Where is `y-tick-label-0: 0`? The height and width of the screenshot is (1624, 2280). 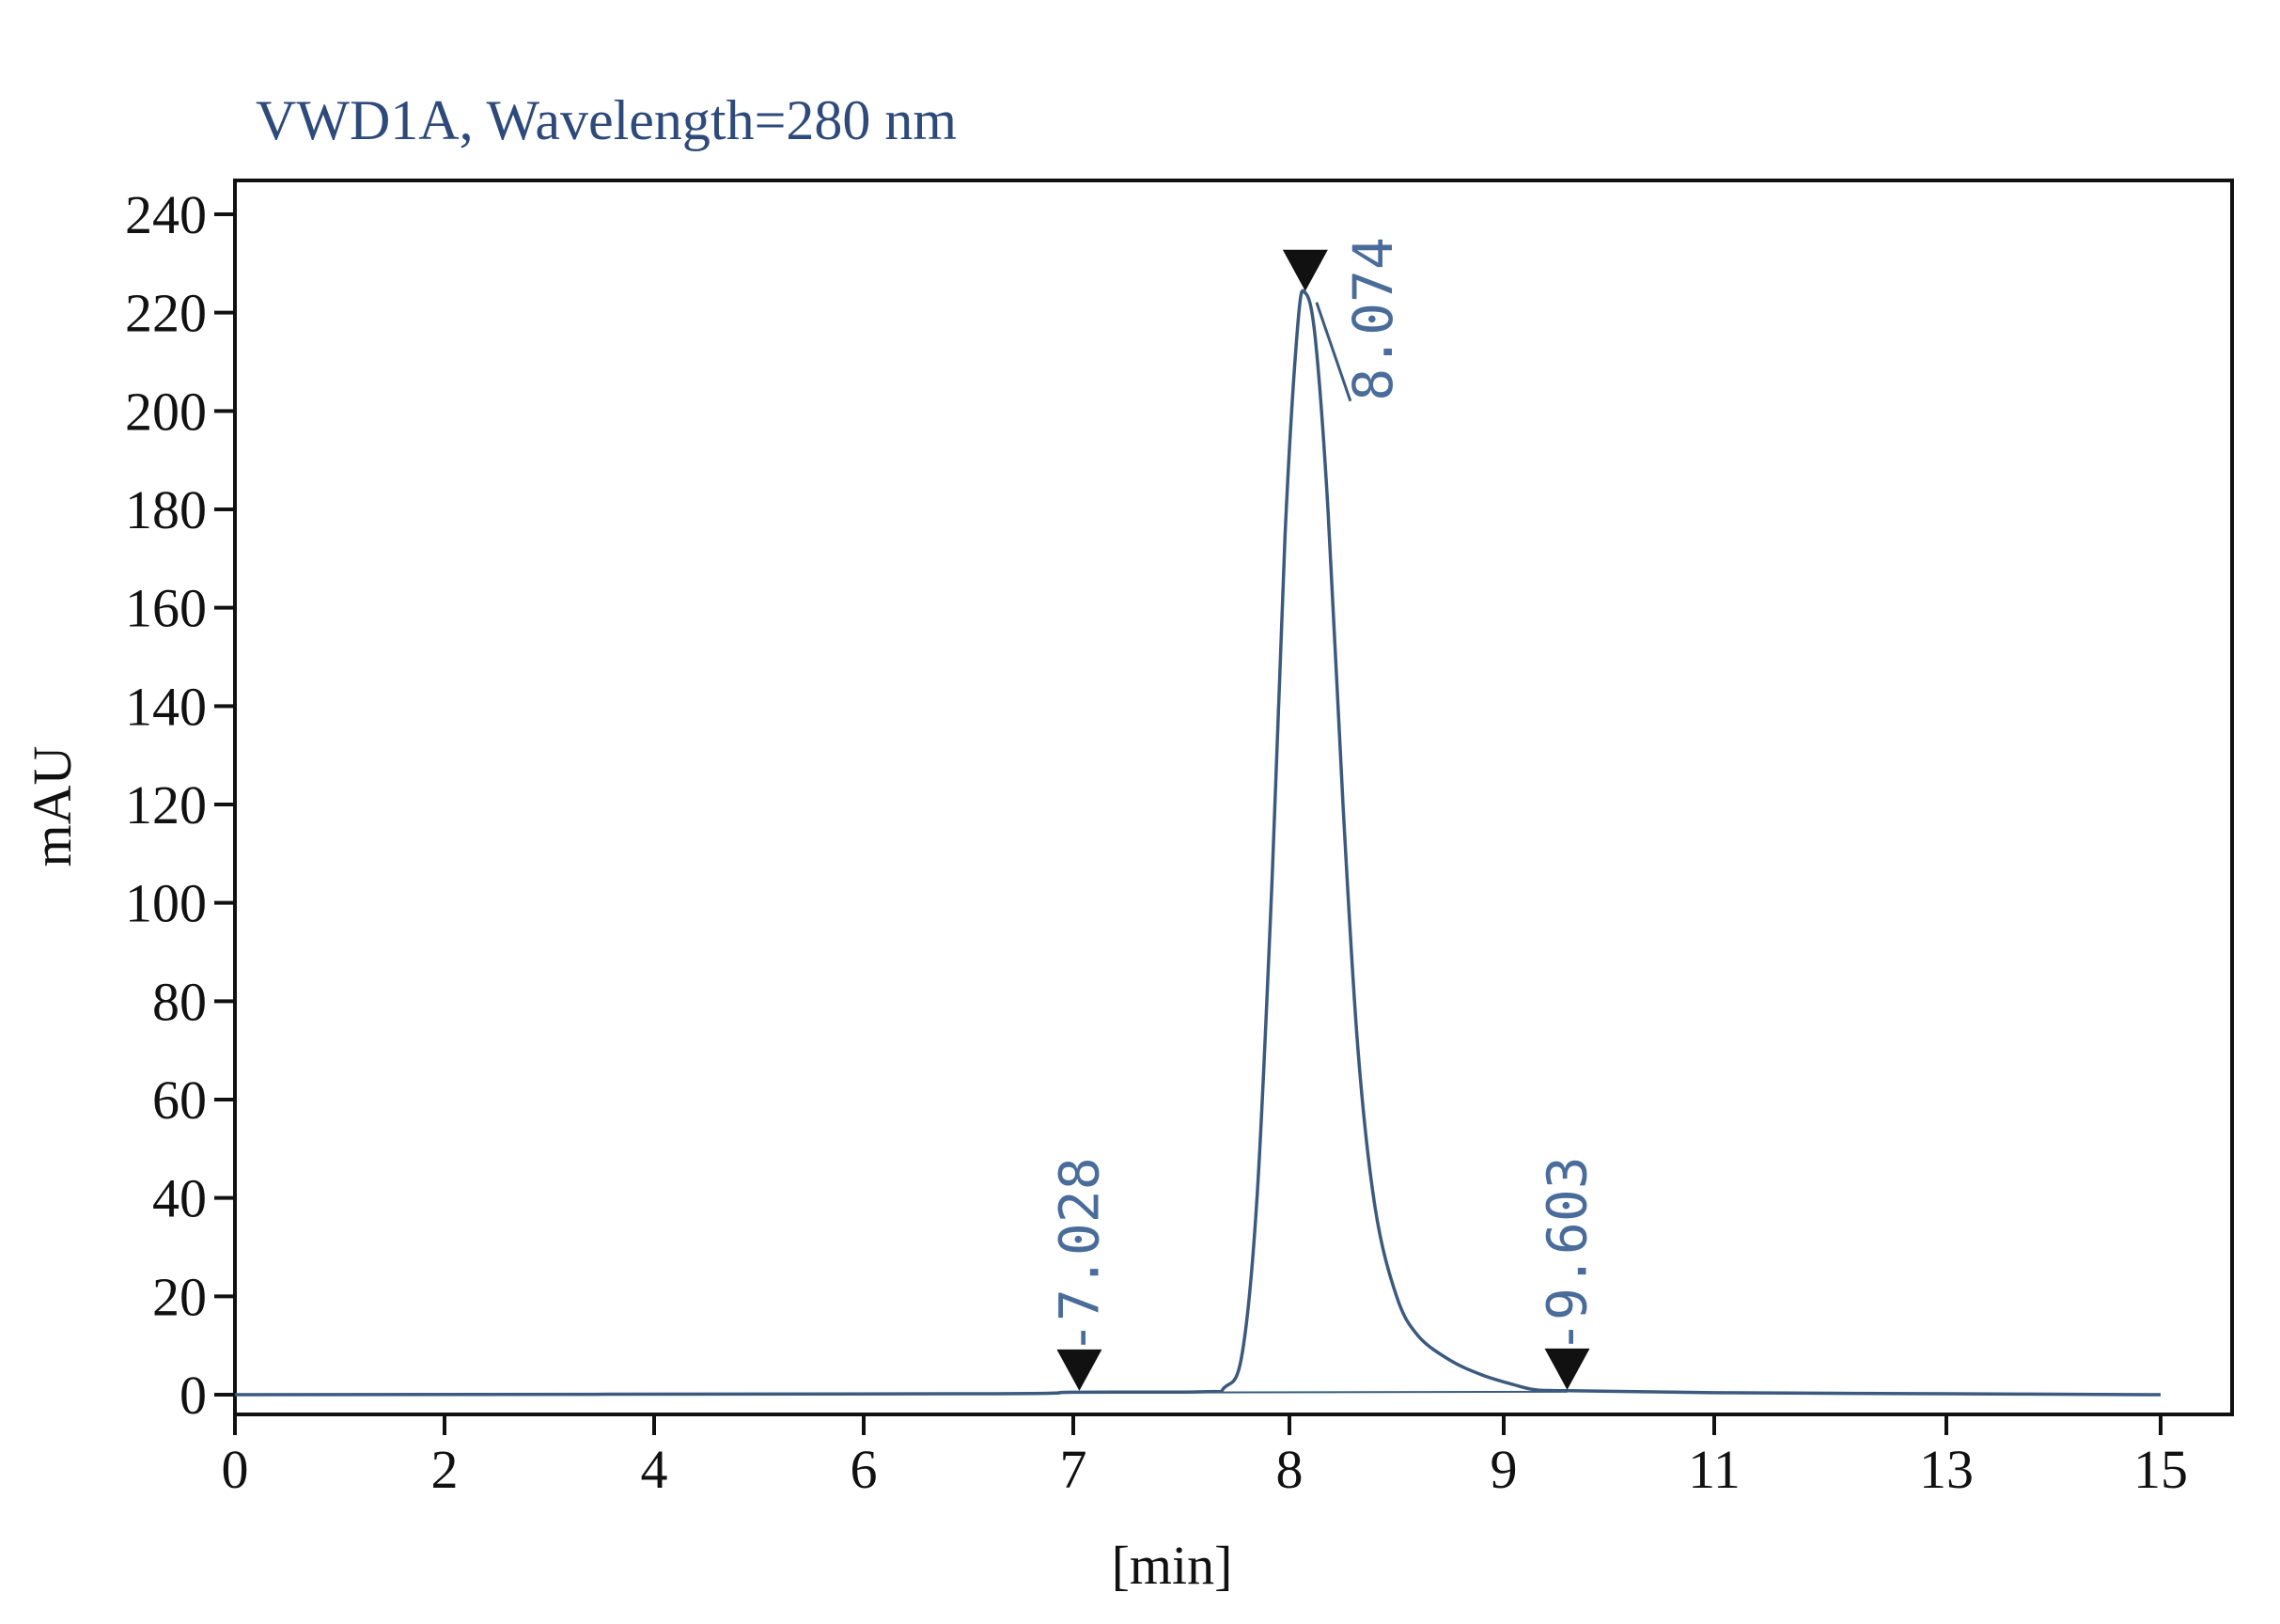 y-tick-label-0: 0 is located at coordinates (194, 1395).